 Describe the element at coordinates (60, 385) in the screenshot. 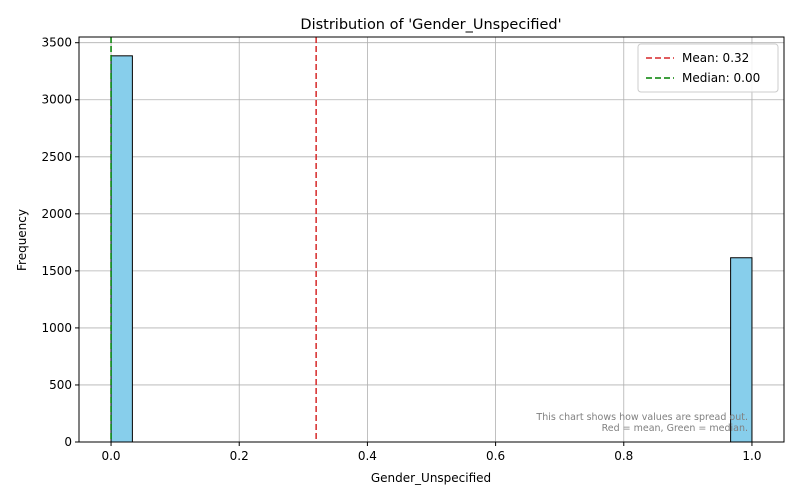

I see `y-tick-label: 500` at that location.